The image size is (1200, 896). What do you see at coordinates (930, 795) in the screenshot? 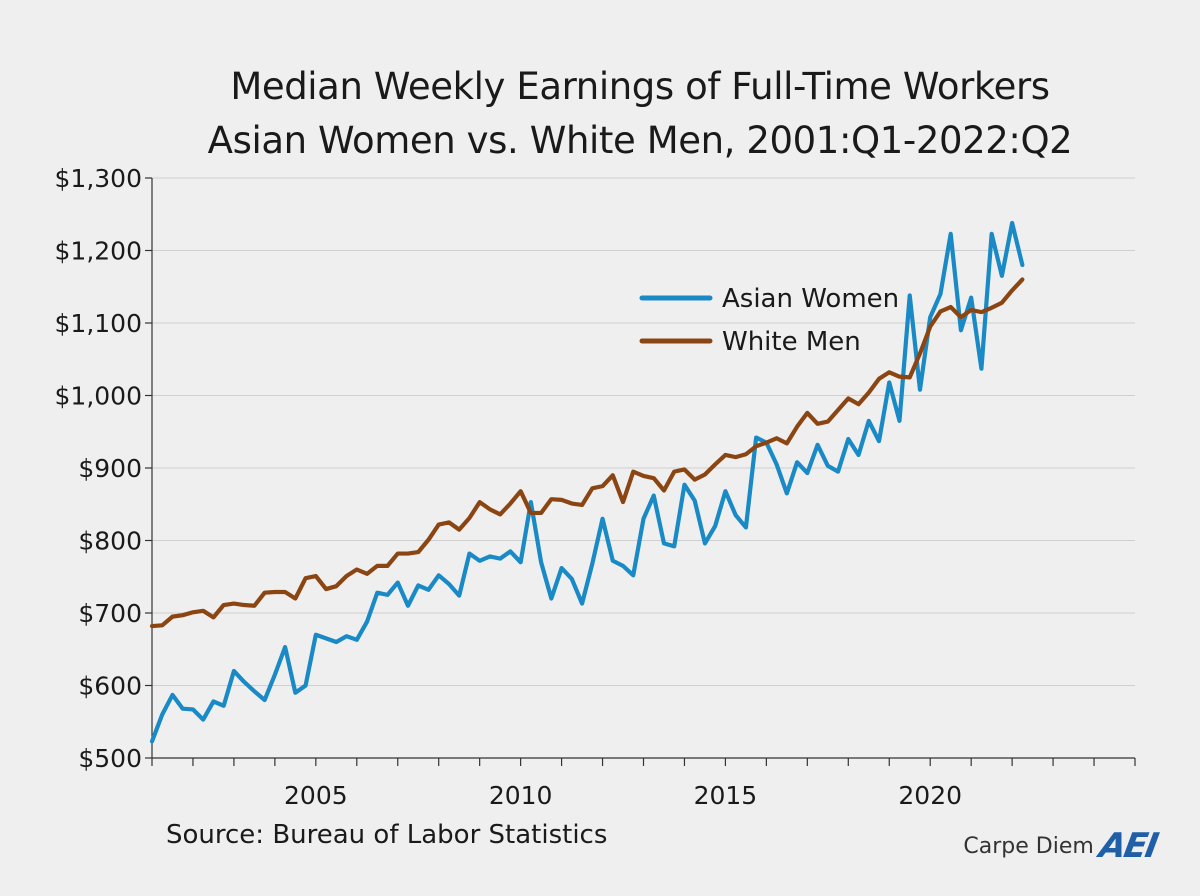
I see `x-tick-label: 2020` at bounding box center [930, 795].